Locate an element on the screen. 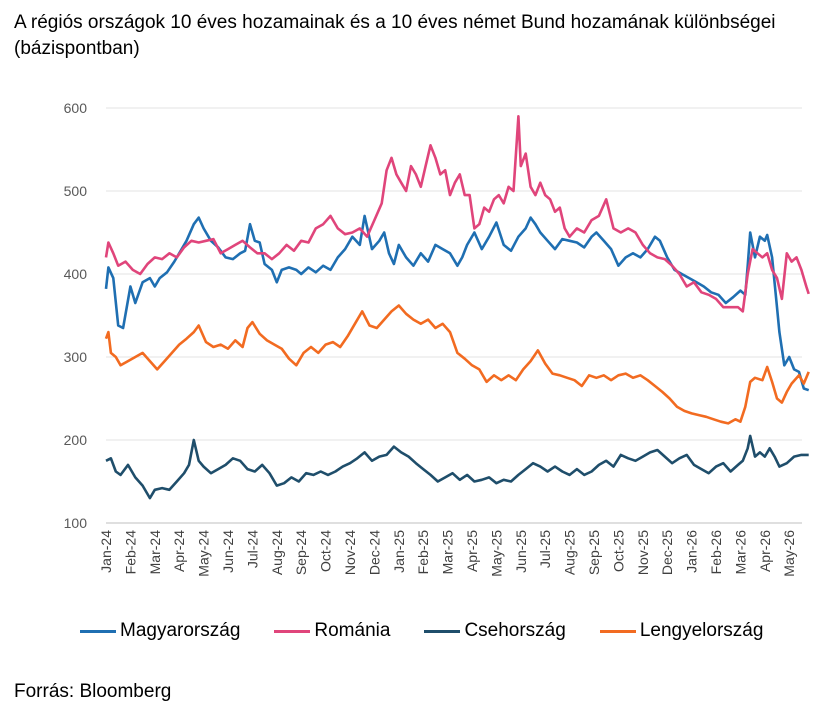  x-tick-label: Apr-25 is located at coordinates (472, 551).